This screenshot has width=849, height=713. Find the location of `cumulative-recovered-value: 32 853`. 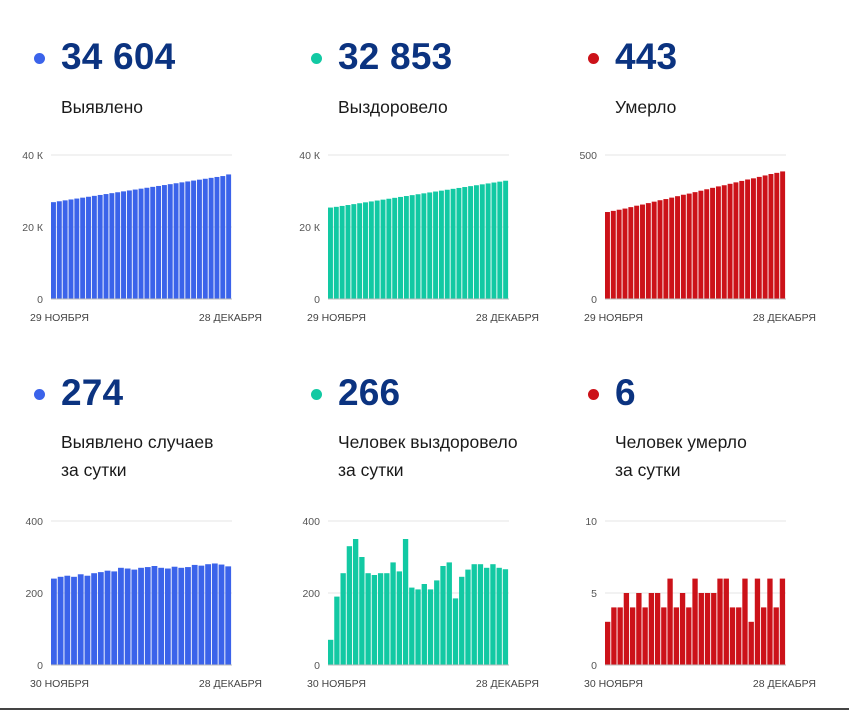

cumulative-recovered-value: 32 853 is located at coordinates (395, 56).